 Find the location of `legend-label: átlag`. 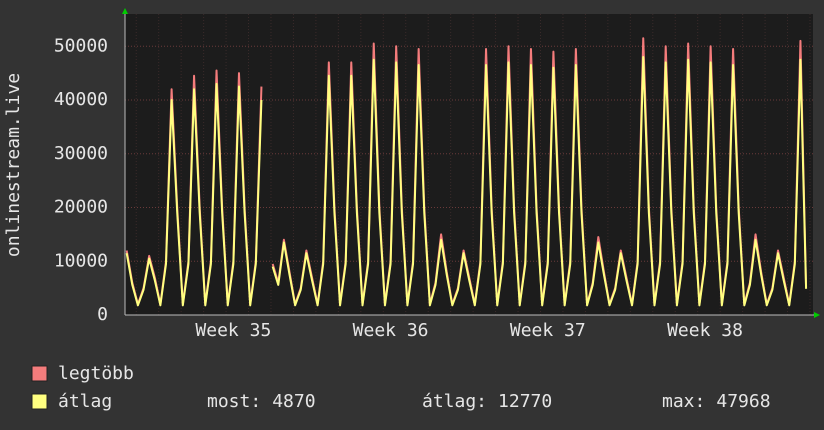

legend-label: átlag is located at coordinates (85, 401).